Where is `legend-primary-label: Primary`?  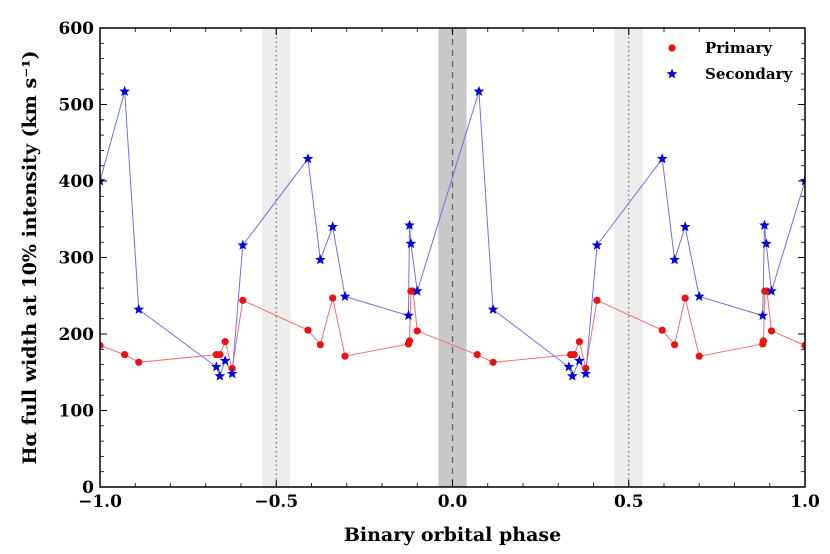
legend-primary-label: Primary is located at coordinates (739, 48).